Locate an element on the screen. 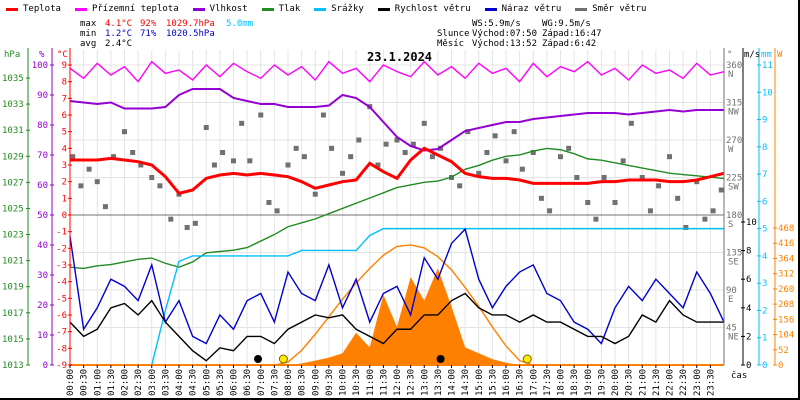 This screenshot has width=800, height=400. x-tick-label: 04:30 is located at coordinates (194, 382).